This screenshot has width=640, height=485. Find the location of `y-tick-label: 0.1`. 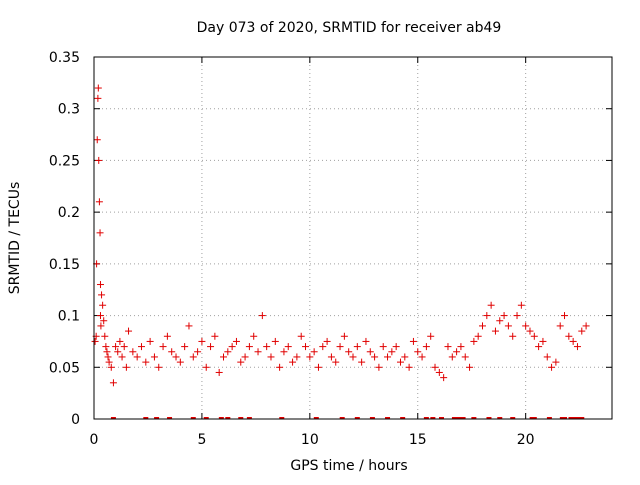

y-tick-label: 0.1 is located at coordinates (69, 317).